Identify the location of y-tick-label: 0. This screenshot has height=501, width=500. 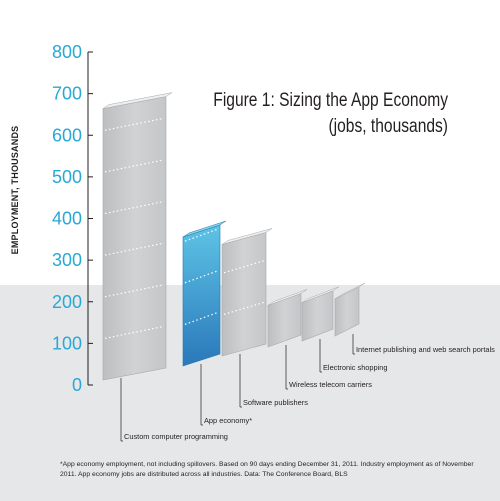
(77, 385).